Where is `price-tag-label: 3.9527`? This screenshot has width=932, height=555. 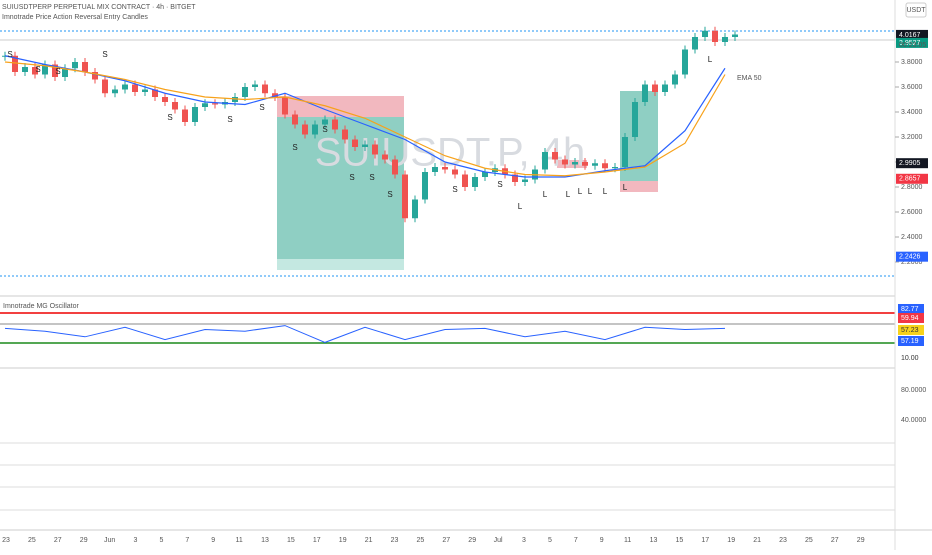
price-tag-label: 3.9527 is located at coordinates (910, 43).